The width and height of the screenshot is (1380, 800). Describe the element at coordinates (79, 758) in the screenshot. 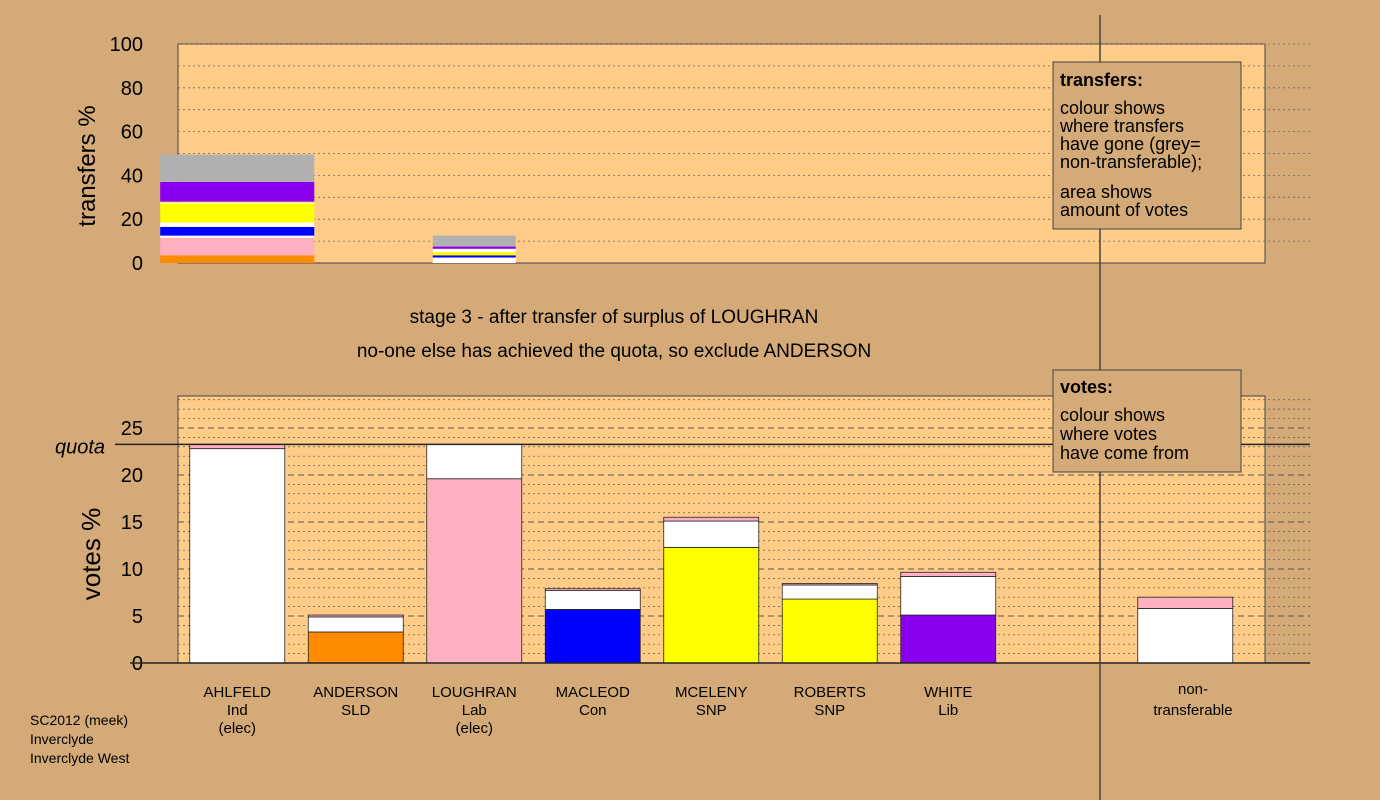

I see `footer-ward: Inverclyde West` at that location.